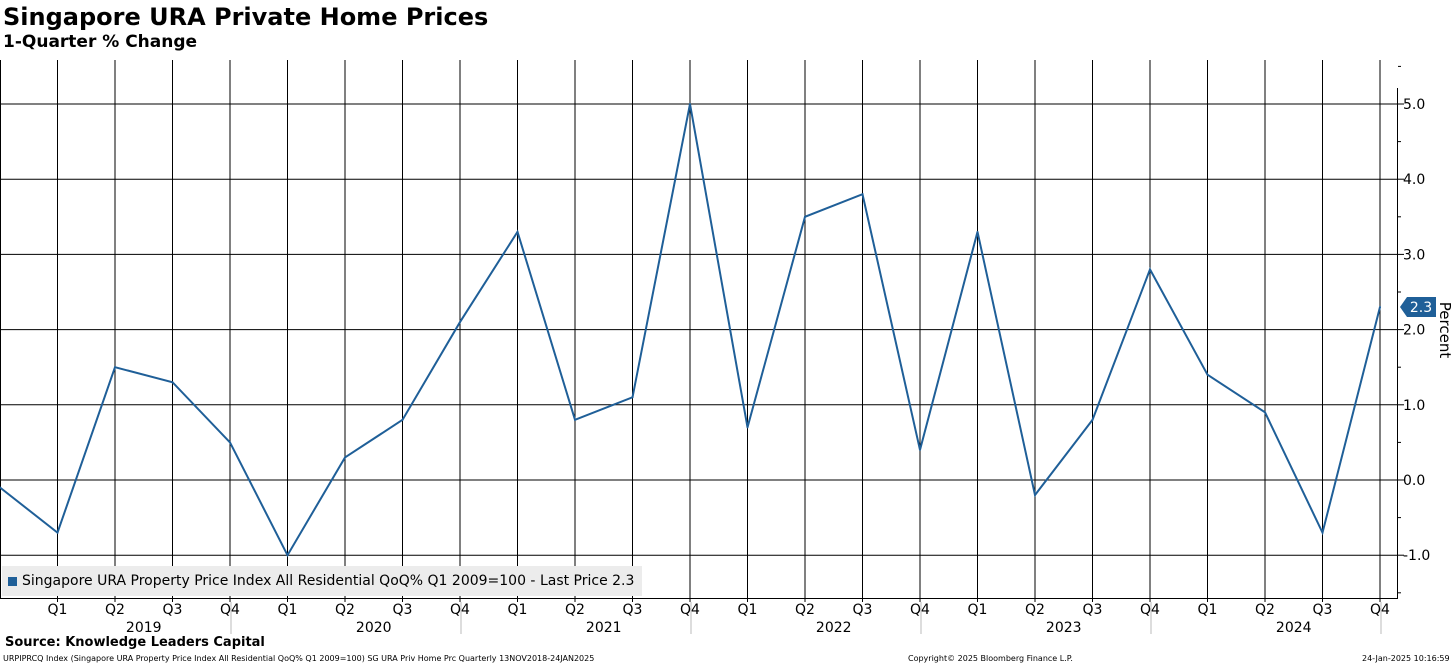  What do you see at coordinates (1416, 556) in the screenshot?
I see `y-tick-label: -1.0` at bounding box center [1416, 556].